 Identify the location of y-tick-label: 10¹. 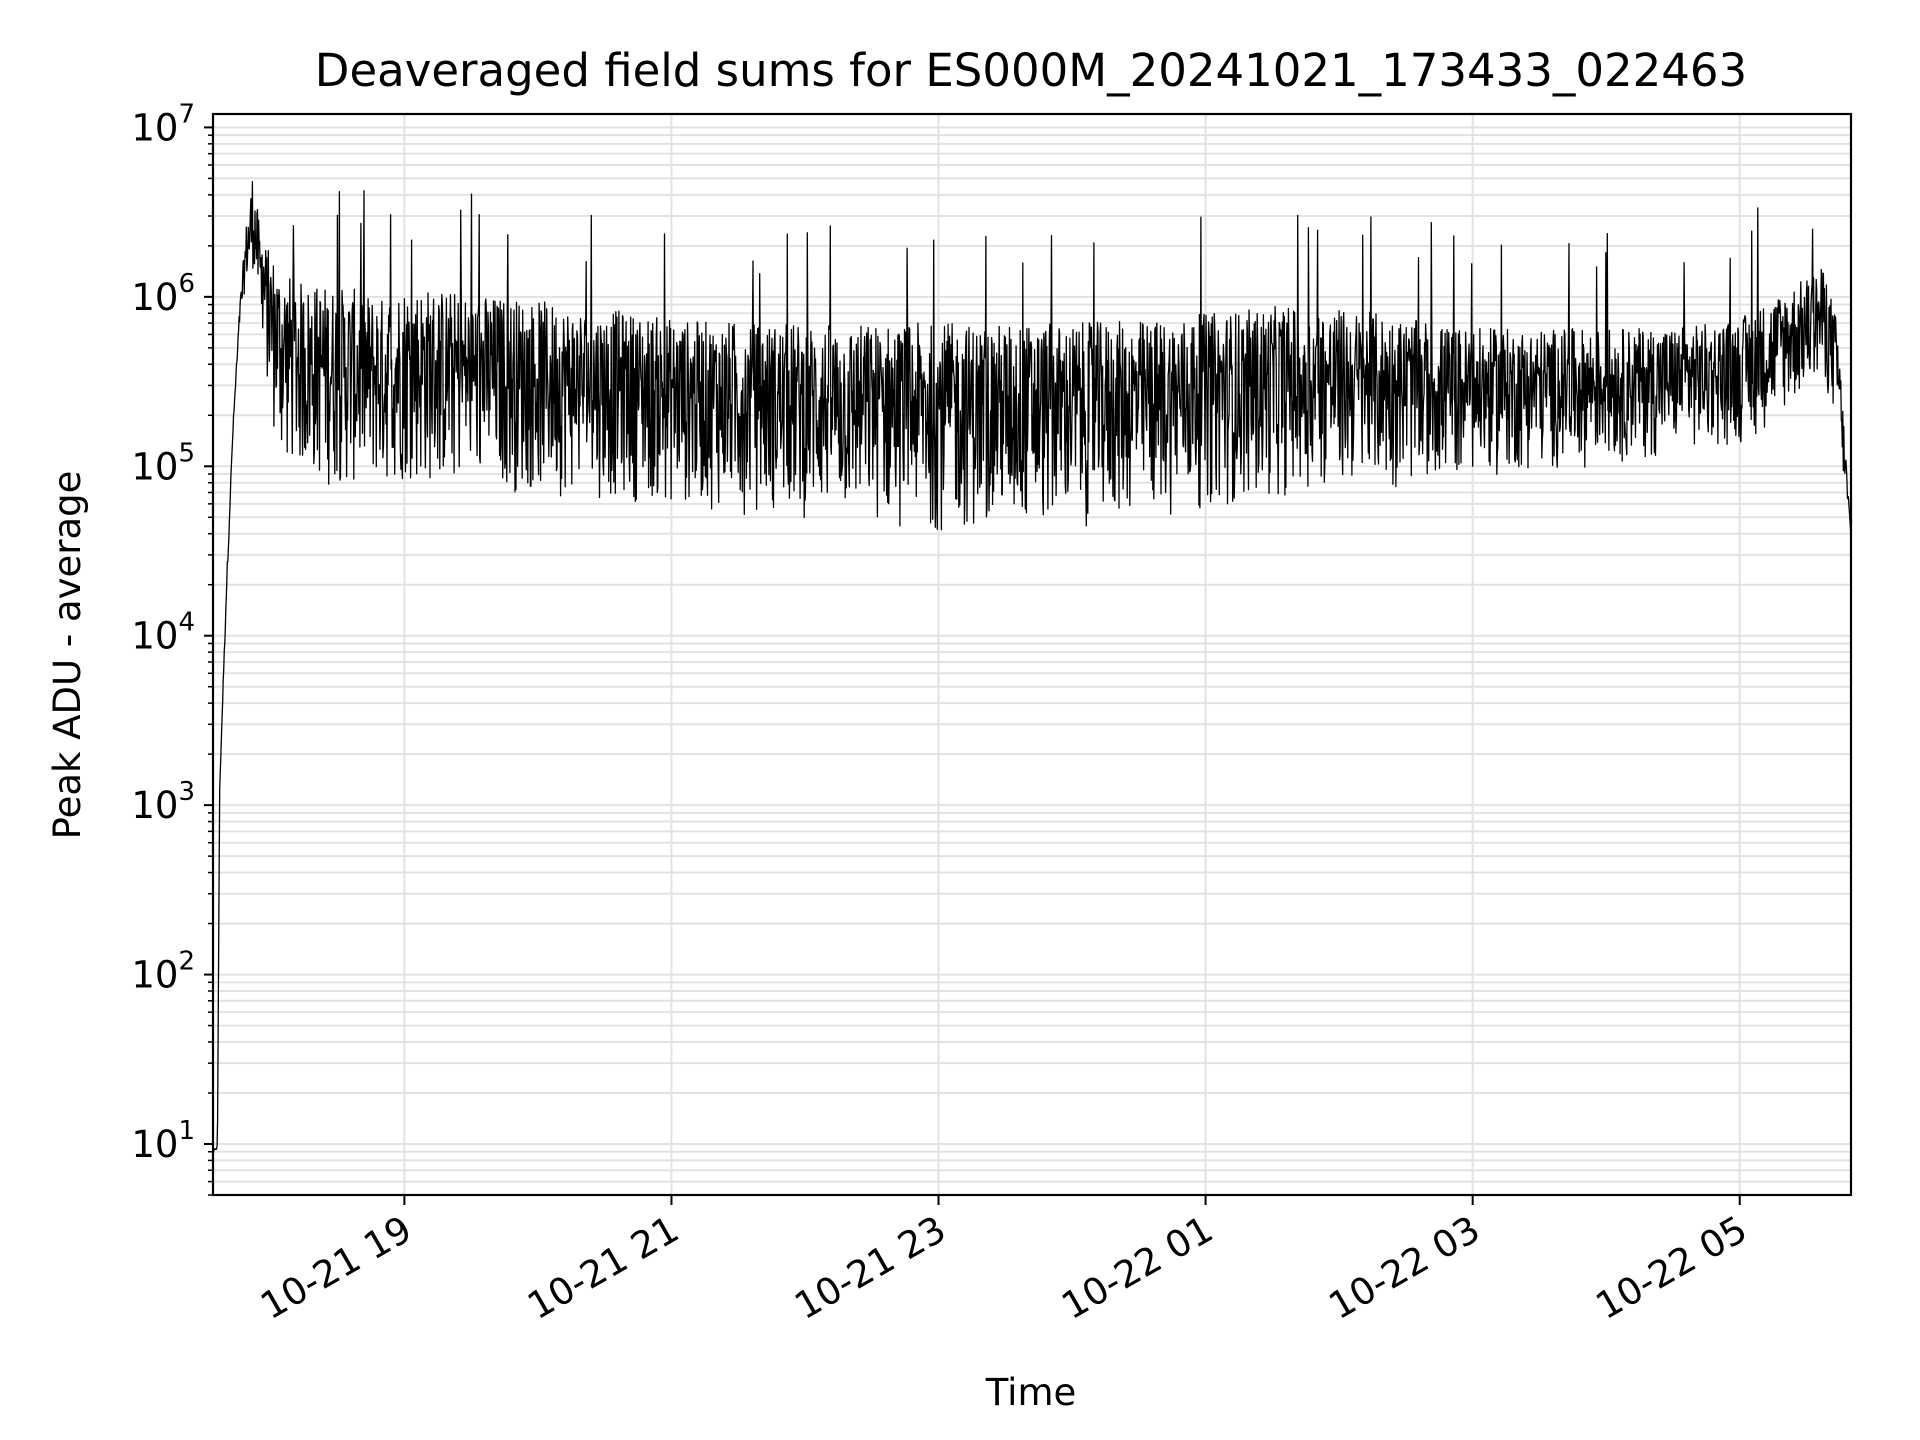
(163, 1141).